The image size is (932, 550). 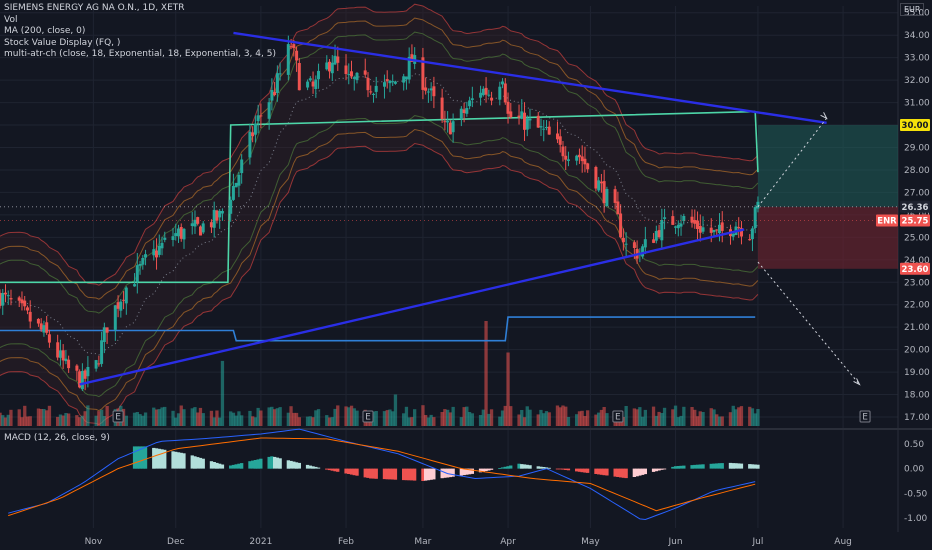 I want to click on time-axis: Nov Dec 2021 Feb Mar Apr May Jun Jul Aug, so click(x=468, y=542).